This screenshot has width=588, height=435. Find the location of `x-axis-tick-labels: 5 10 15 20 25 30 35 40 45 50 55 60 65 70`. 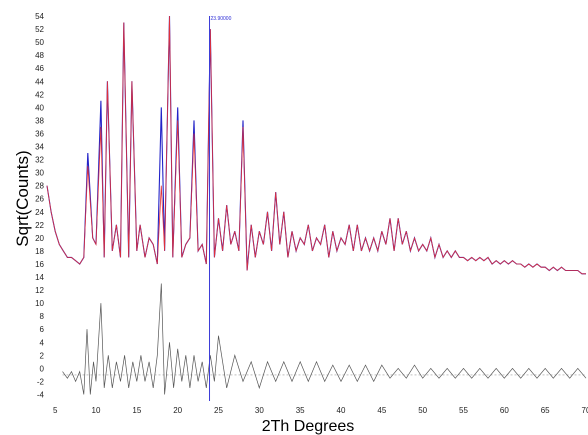

x-axis-tick-labels: 5 10 15 20 25 30 35 40 45 50 55 60 65 70 is located at coordinates (320, 410).